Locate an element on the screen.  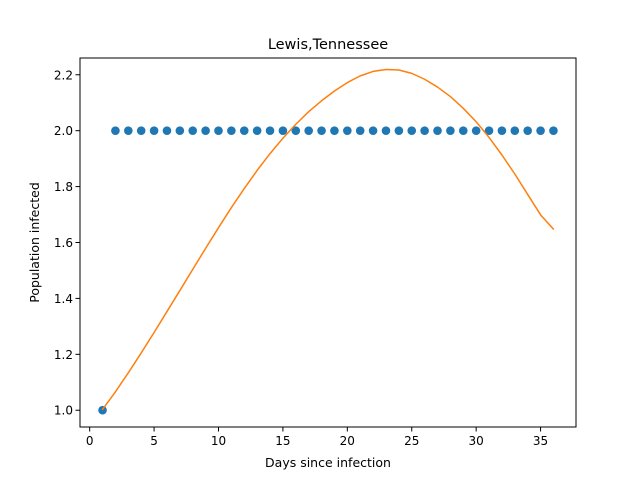
y-tick-label: 2.0 is located at coordinates (63, 131).